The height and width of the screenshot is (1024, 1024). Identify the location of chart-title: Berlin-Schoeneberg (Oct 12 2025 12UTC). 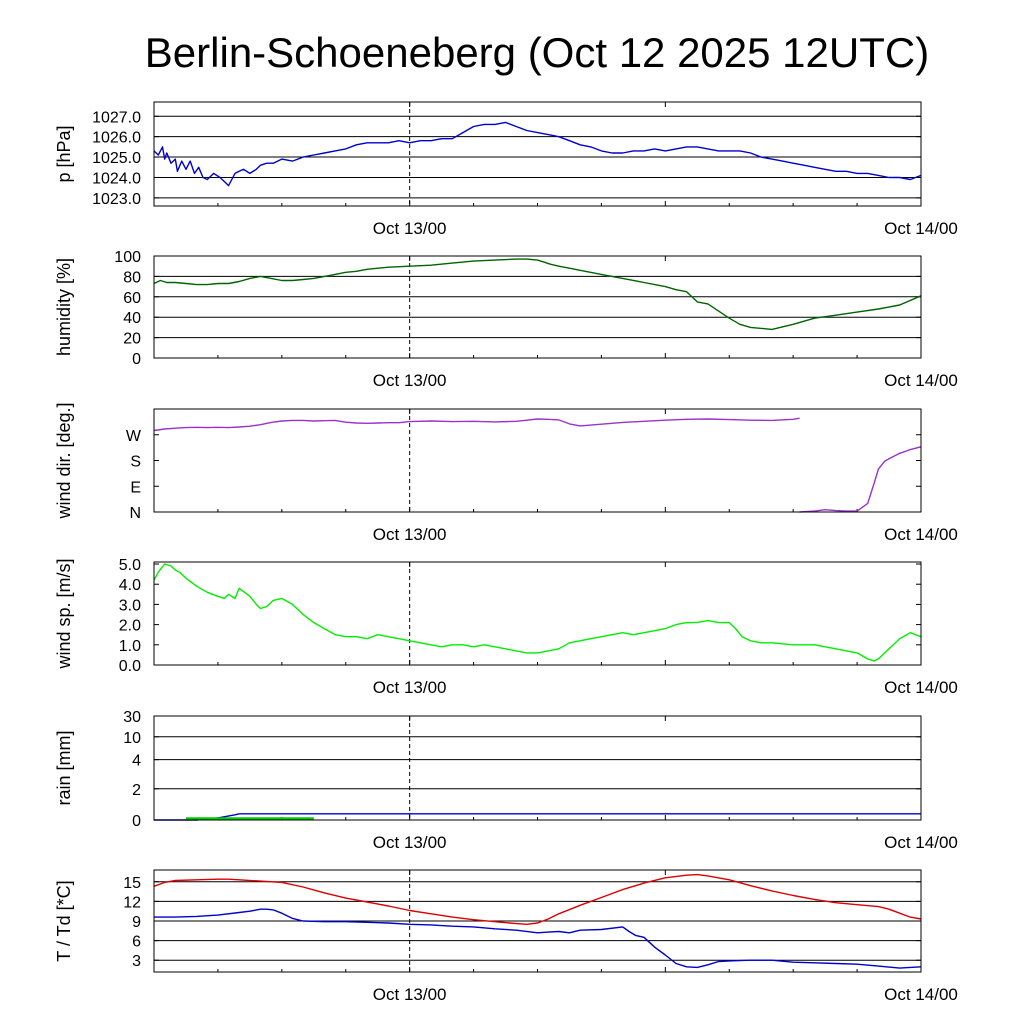
(537, 52).